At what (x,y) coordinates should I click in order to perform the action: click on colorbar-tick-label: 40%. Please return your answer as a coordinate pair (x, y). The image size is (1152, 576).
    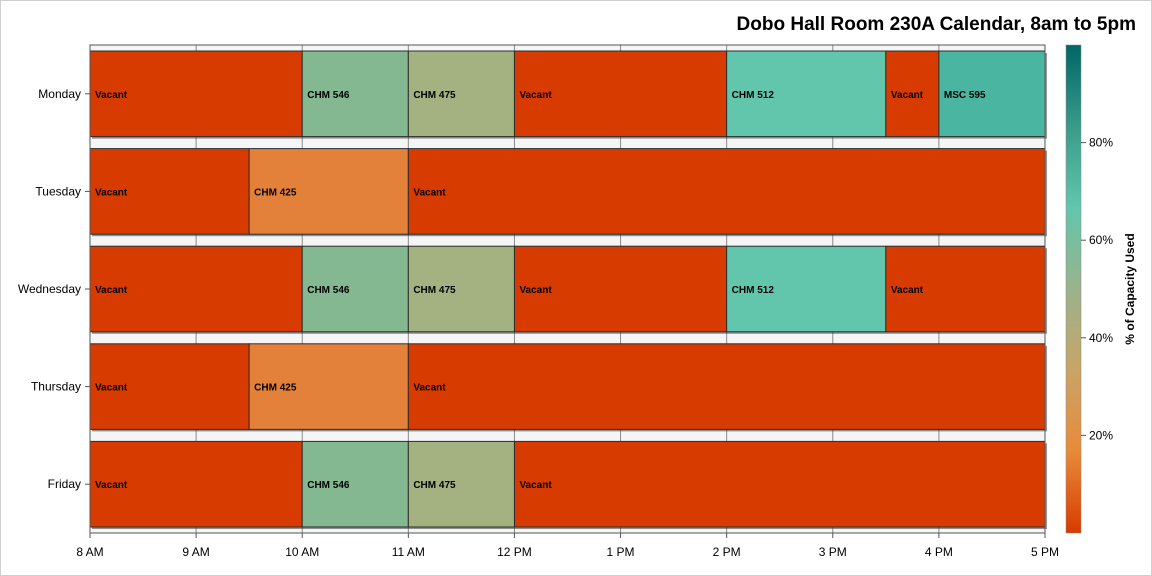
    Looking at the image, I should click on (1101, 338).